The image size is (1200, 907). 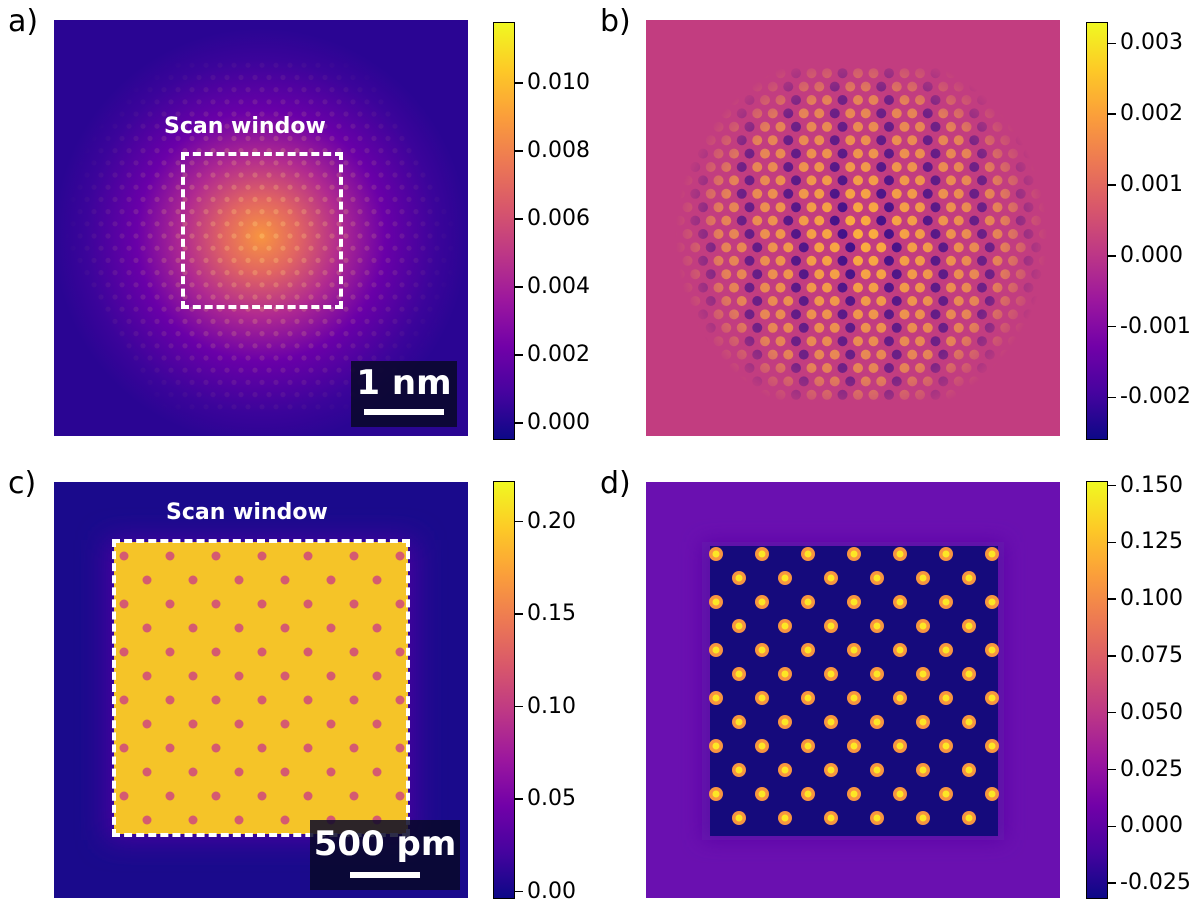 I want to click on panel-label-d: d), so click(x=615, y=483).